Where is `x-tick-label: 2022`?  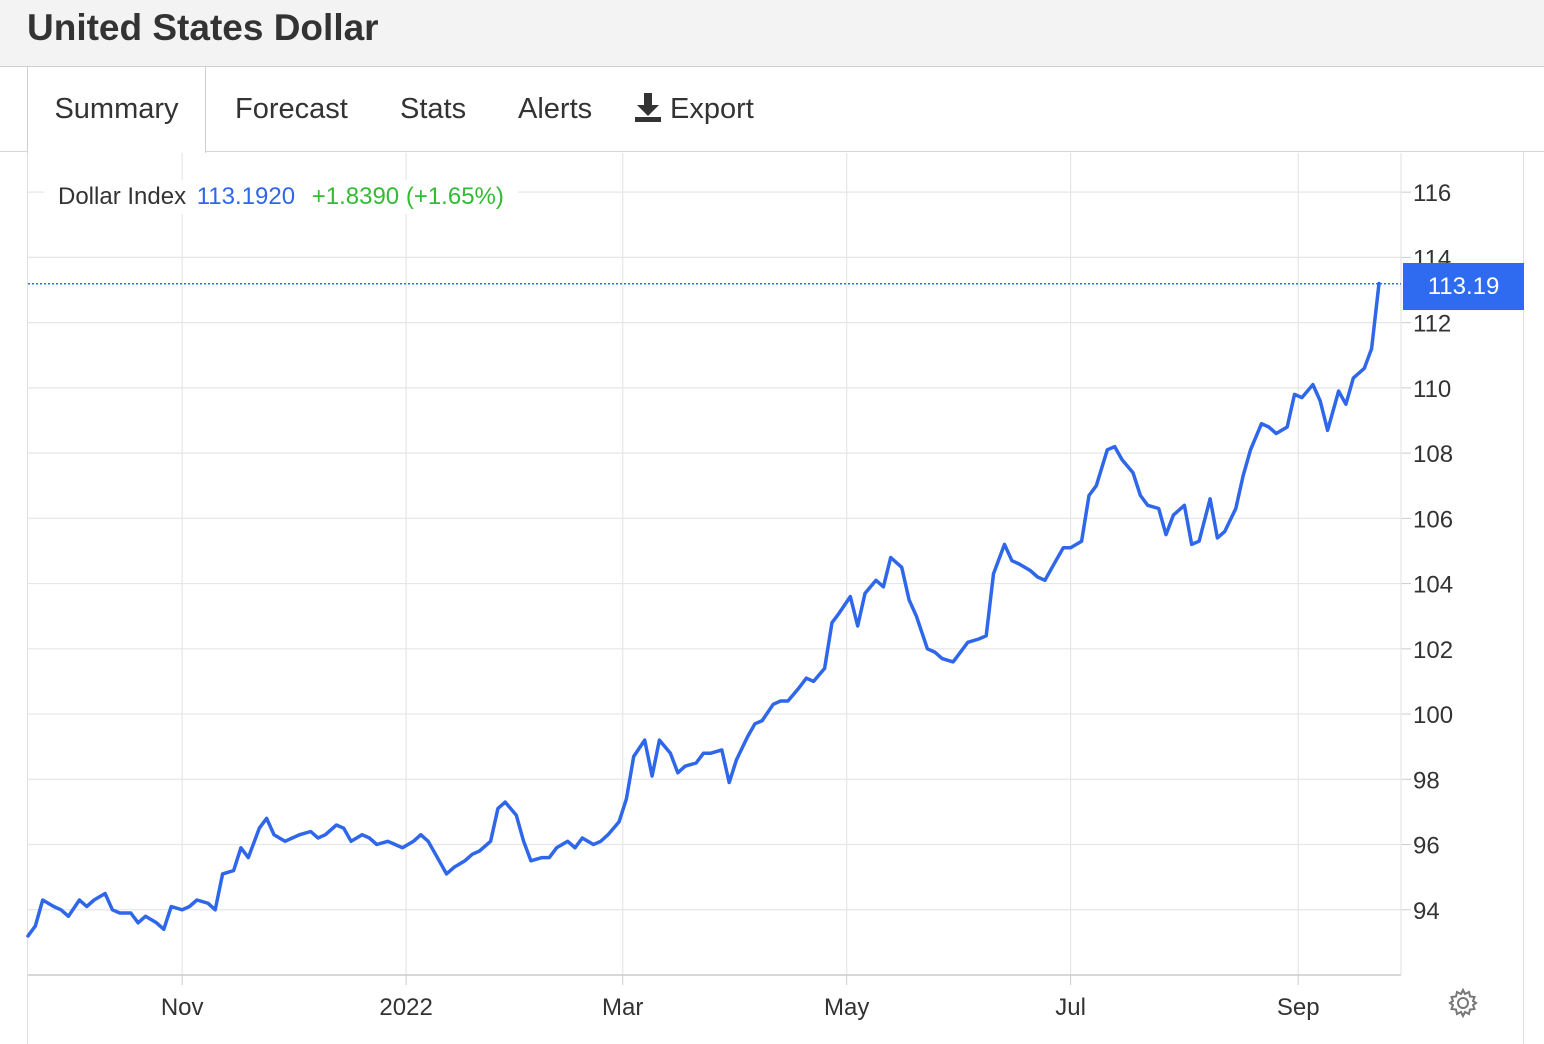
x-tick-label: 2022 is located at coordinates (405, 1007).